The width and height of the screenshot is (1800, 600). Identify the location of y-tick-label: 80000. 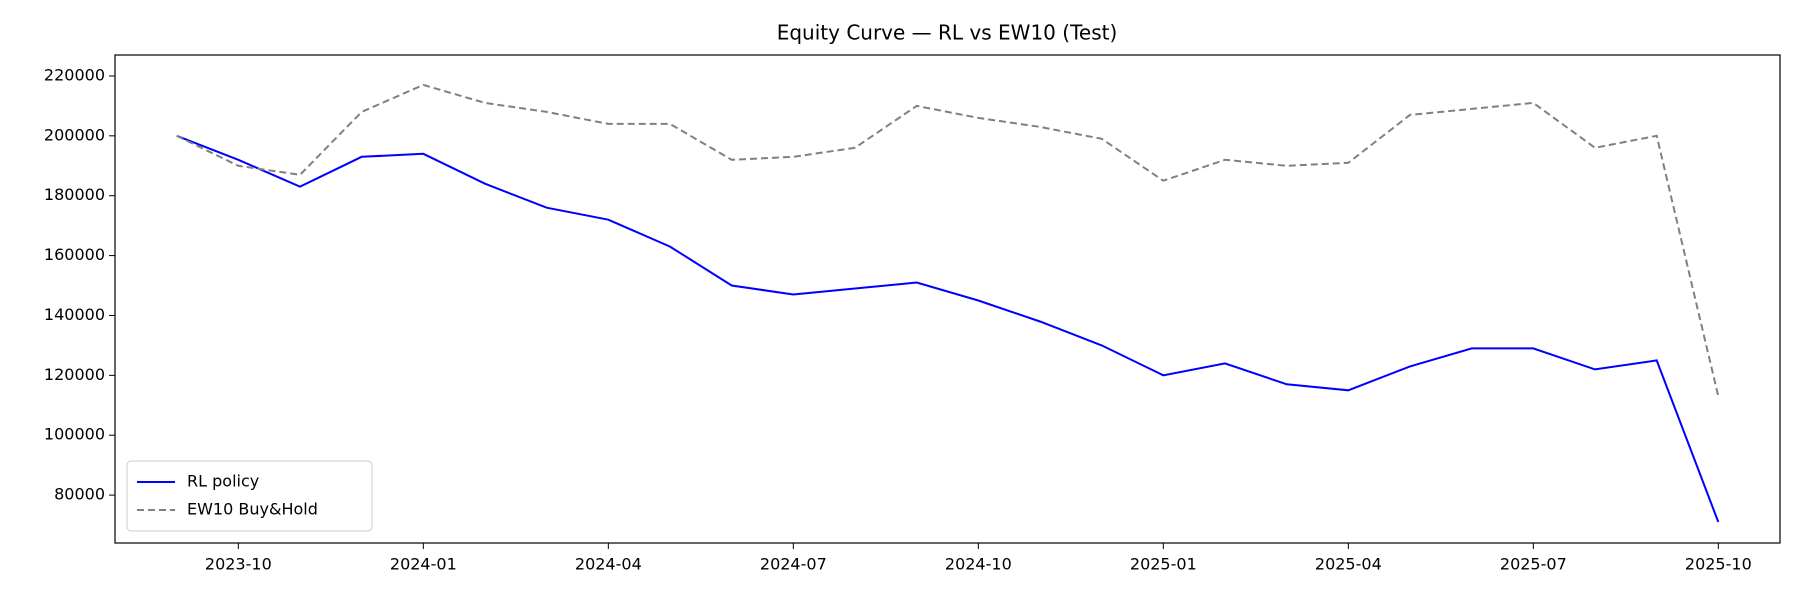
(79, 494).